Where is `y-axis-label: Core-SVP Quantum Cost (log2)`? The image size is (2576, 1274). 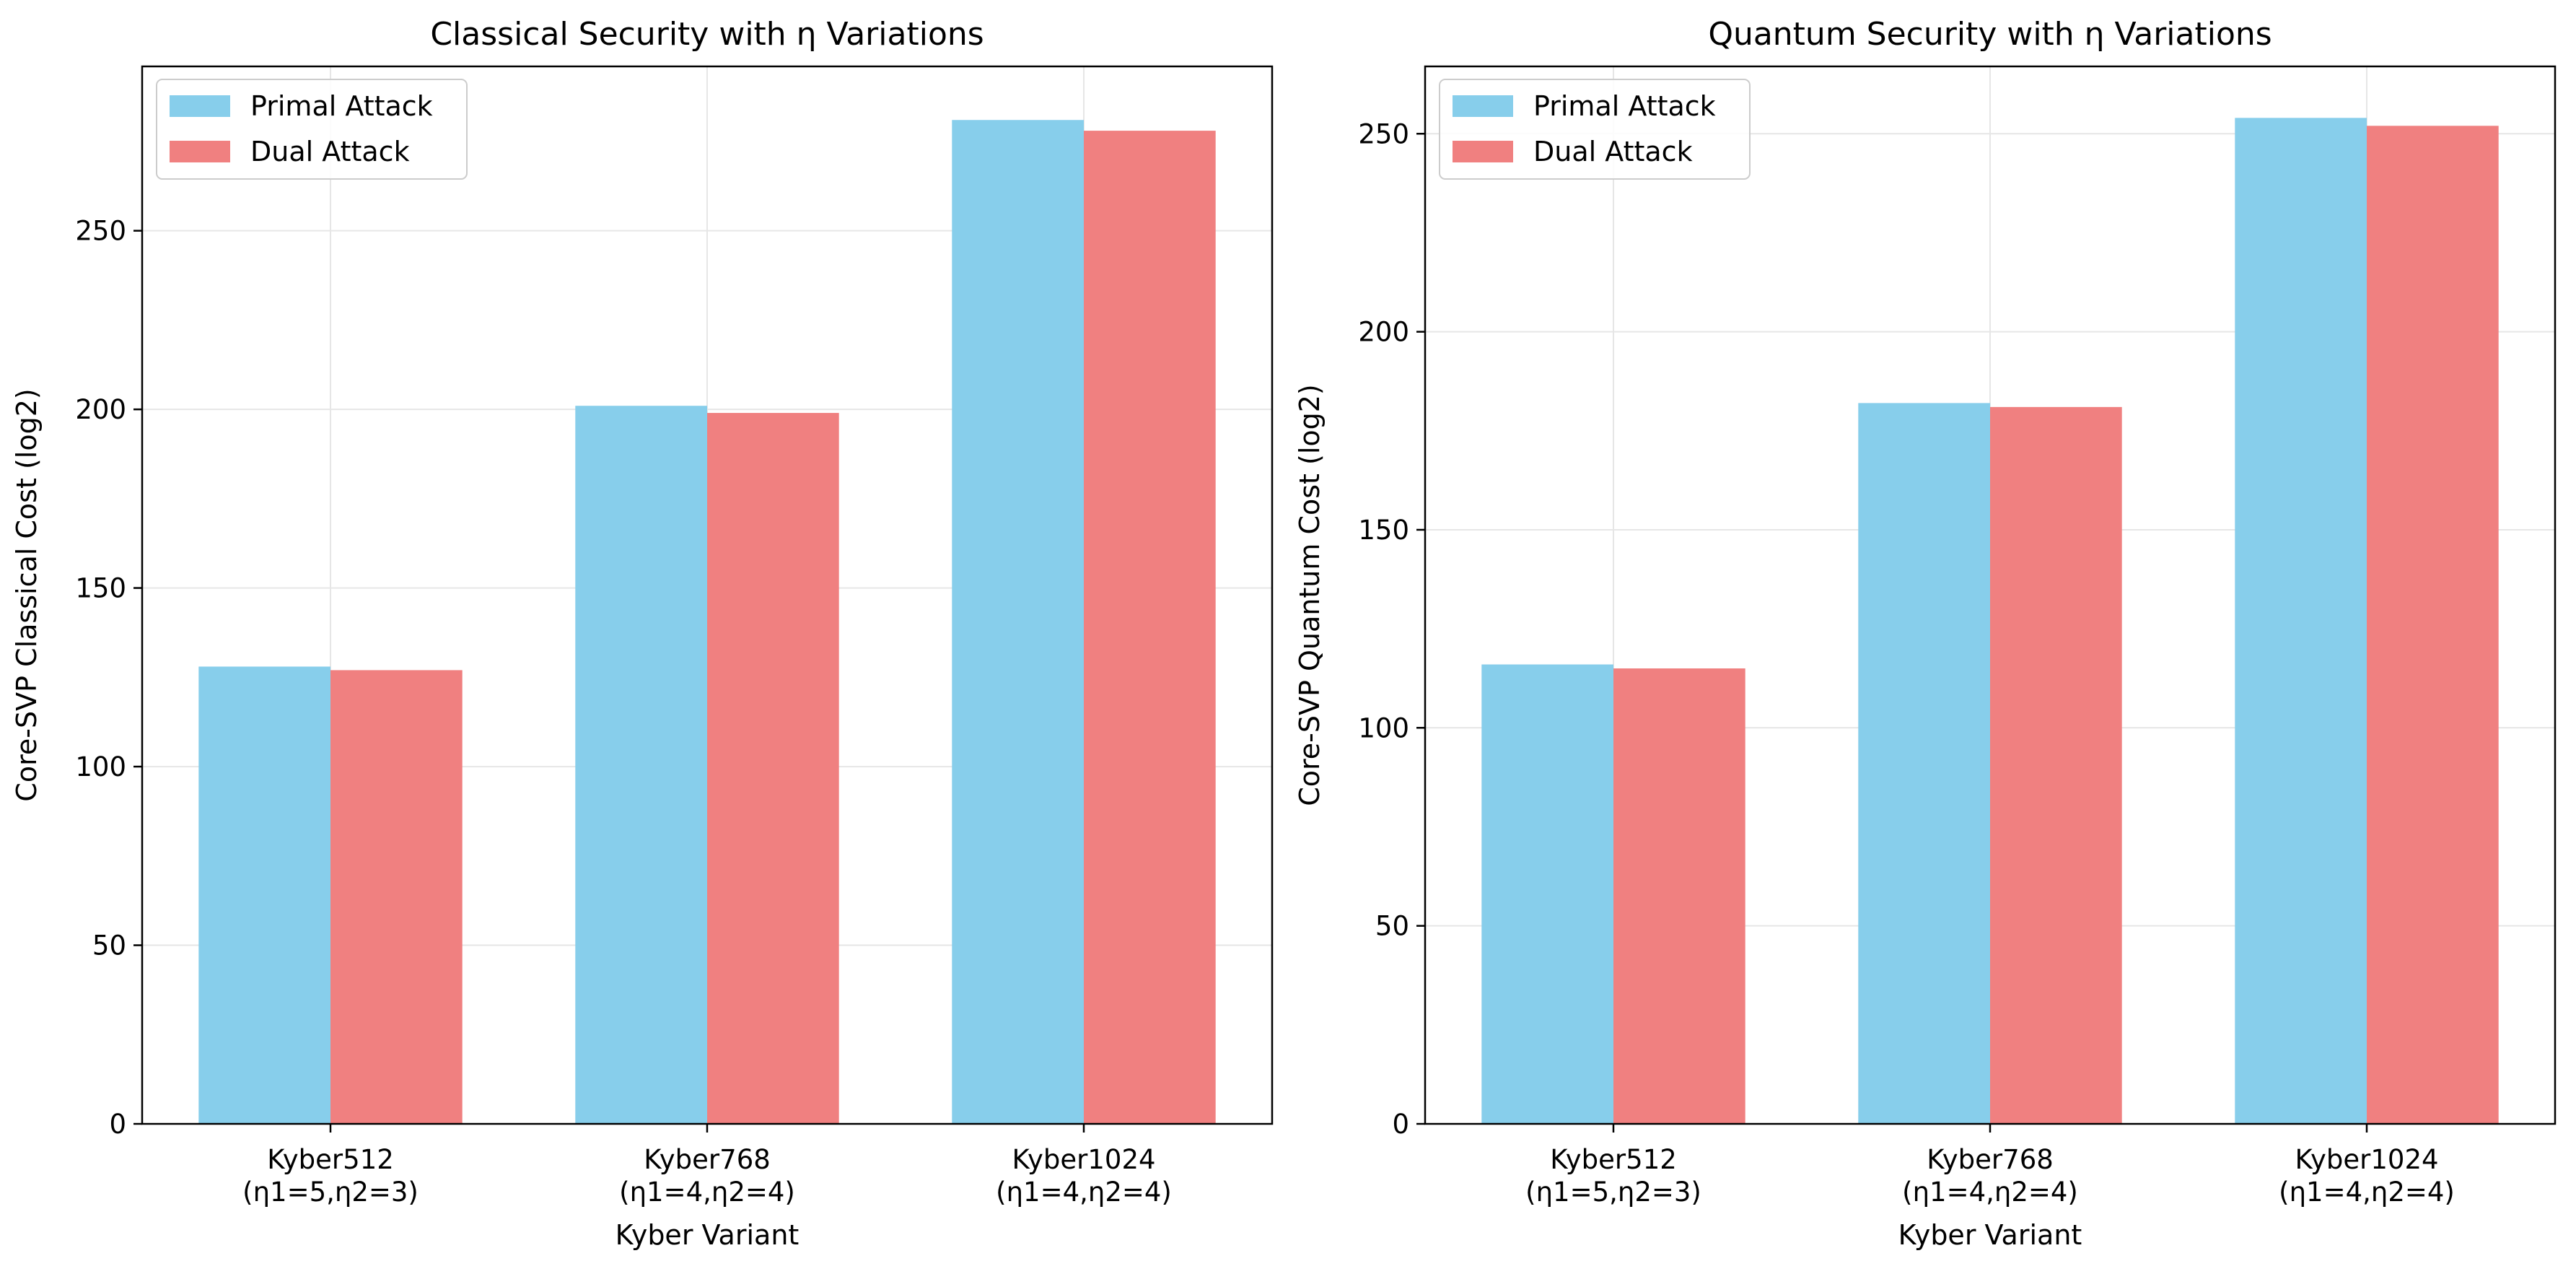 y-axis-label: Core-SVP Quantum Cost (log2) is located at coordinates (1310, 595).